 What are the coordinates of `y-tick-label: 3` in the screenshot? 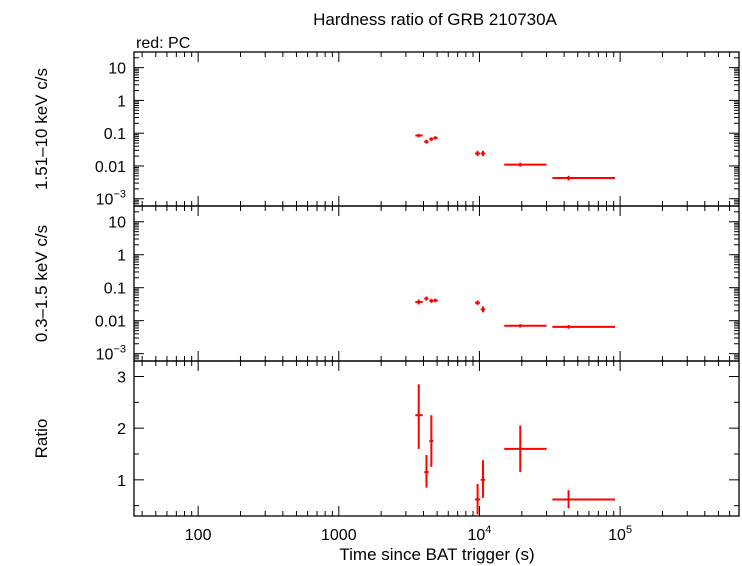 It's located at (121, 378).